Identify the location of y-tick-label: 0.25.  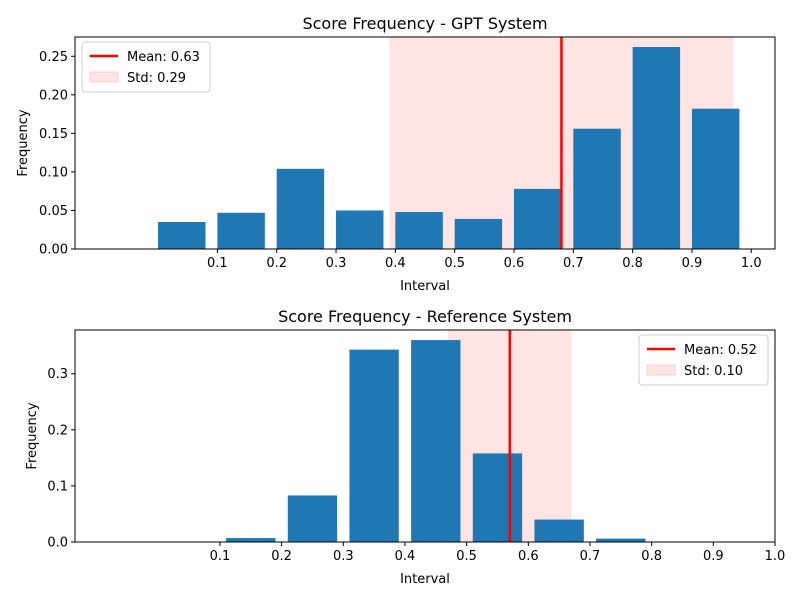
(53, 57).